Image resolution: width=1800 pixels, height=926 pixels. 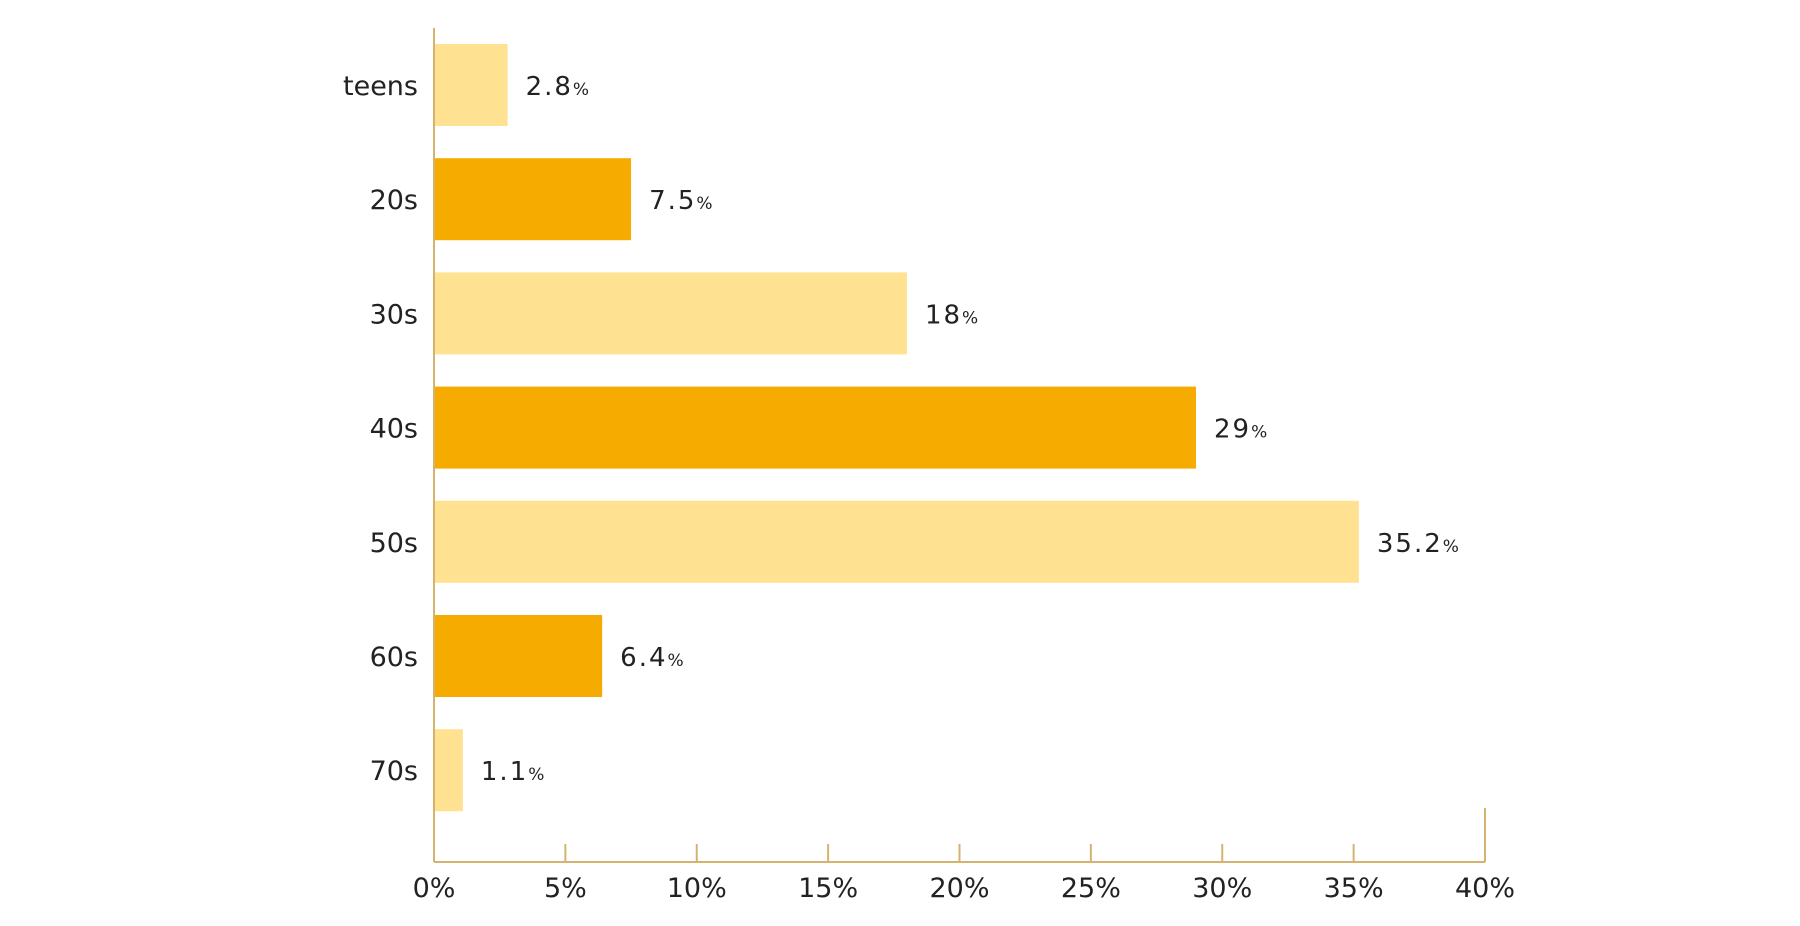 What do you see at coordinates (471, 85) in the screenshot?
I see `bar-teens` at bounding box center [471, 85].